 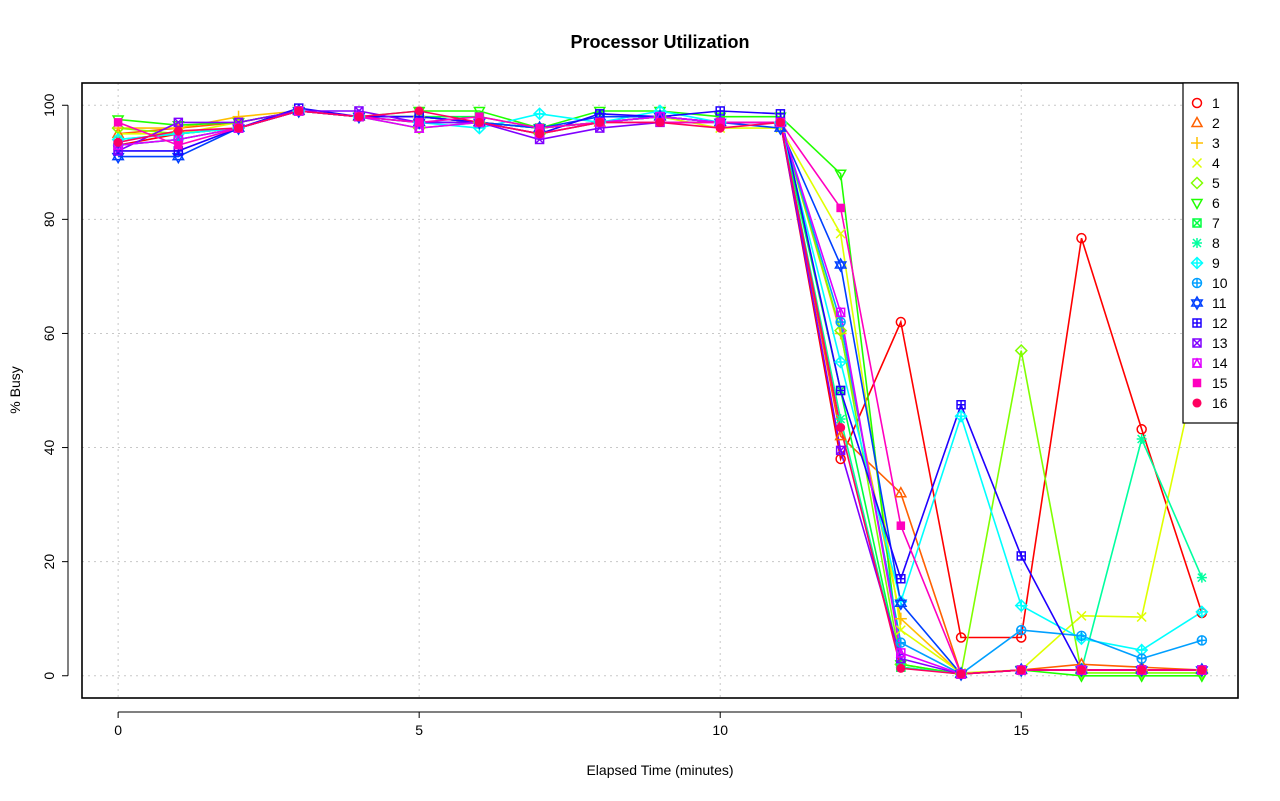 What do you see at coordinates (49, 562) in the screenshot?
I see `y-tick-label: 20` at bounding box center [49, 562].